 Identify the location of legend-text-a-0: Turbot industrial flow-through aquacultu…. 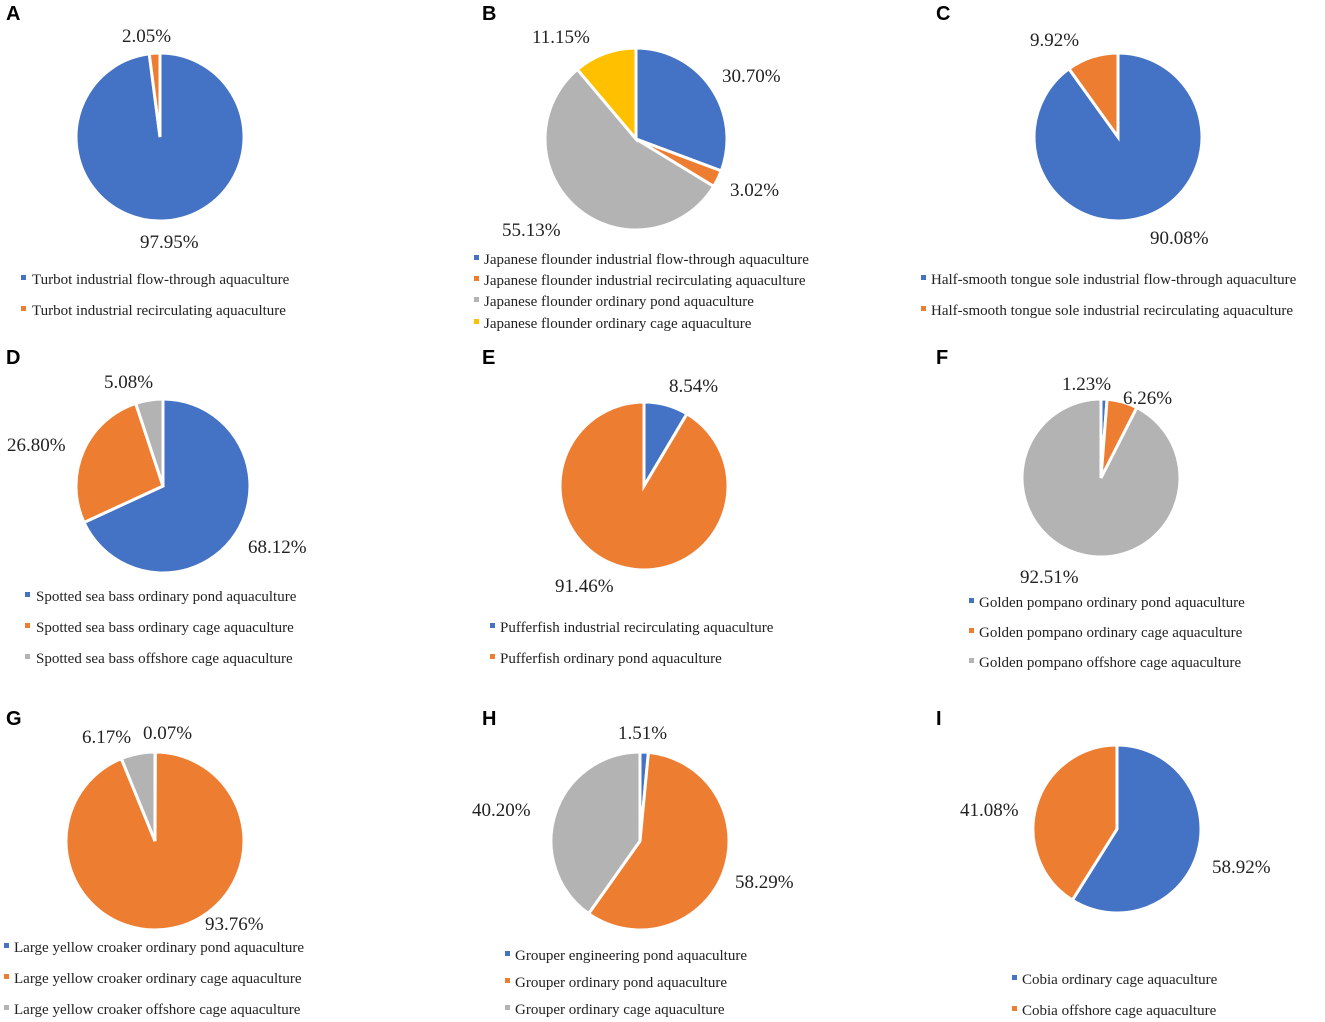
(161, 280).